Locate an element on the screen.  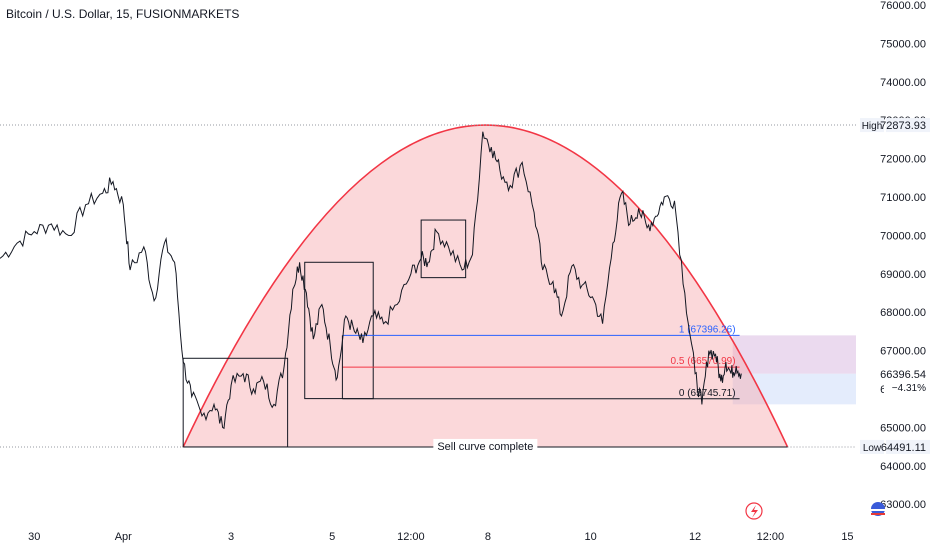
y-tick-label: 76000.00 is located at coordinates (903, 6).